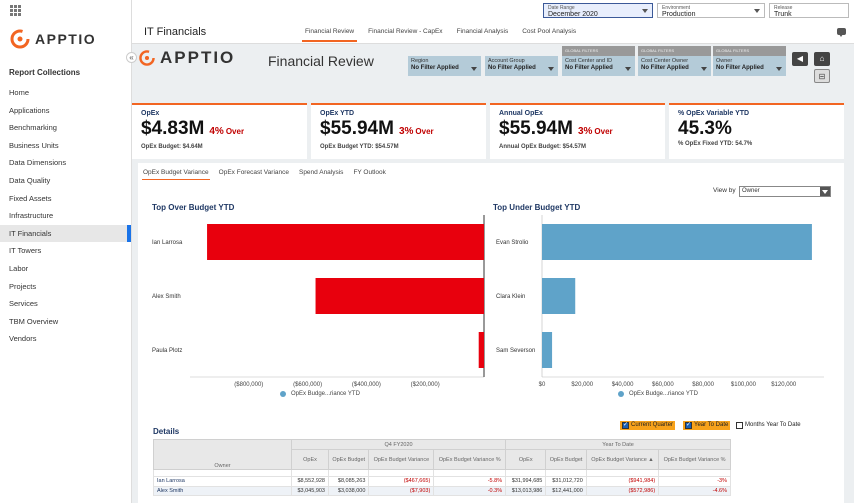 The height and width of the screenshot is (503, 854). Describe the element at coordinates (369, 172) in the screenshot. I see `analysis-tab: FY Outlook` at that location.